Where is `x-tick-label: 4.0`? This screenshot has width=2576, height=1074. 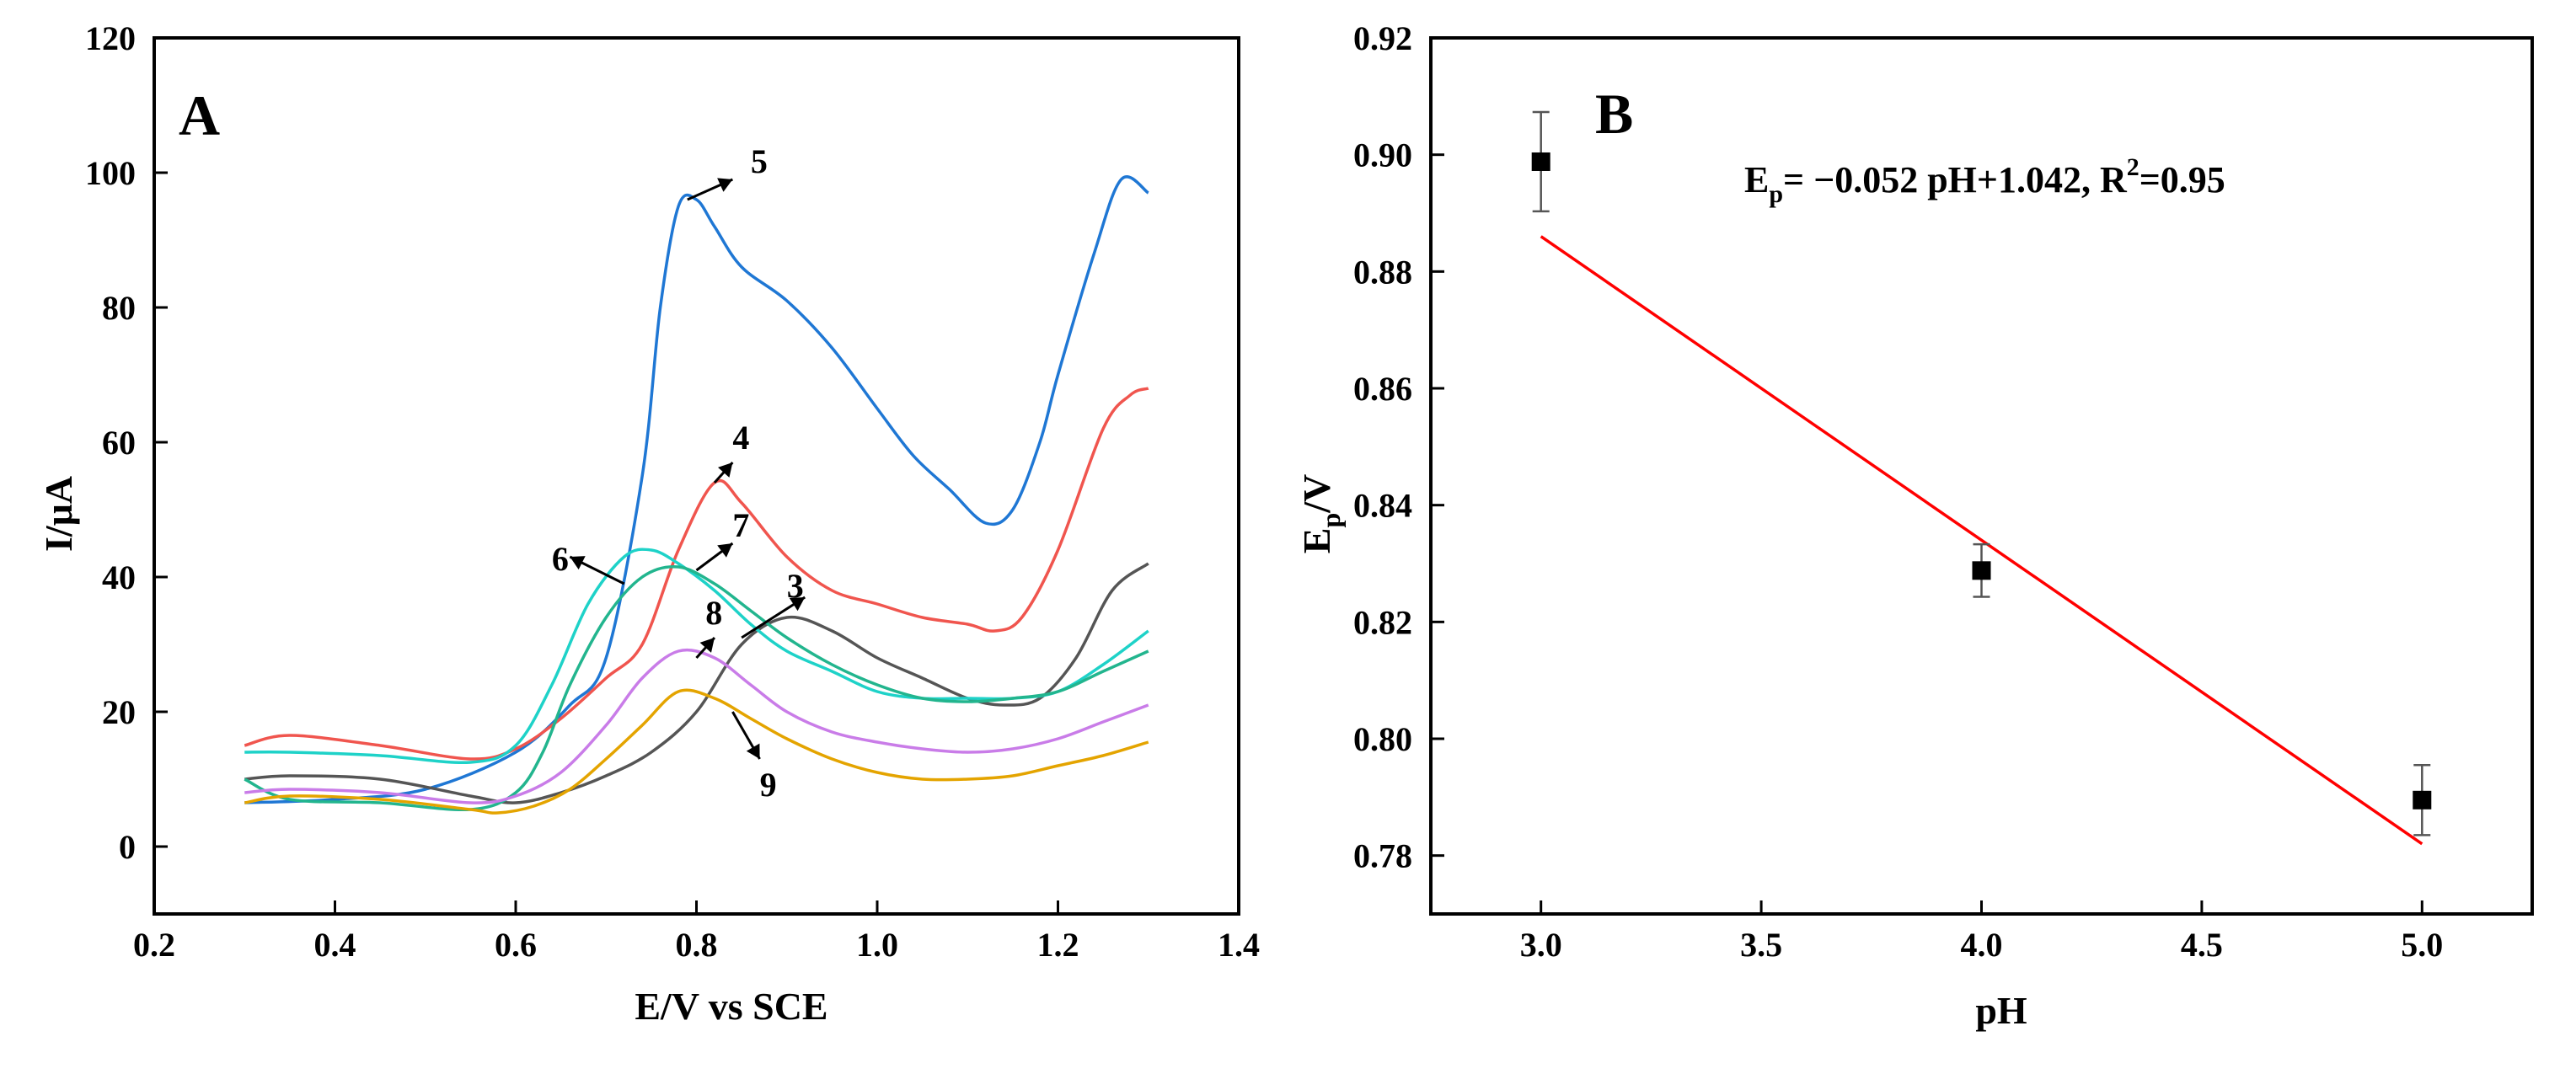 x-tick-label: 4.0 is located at coordinates (1982, 945).